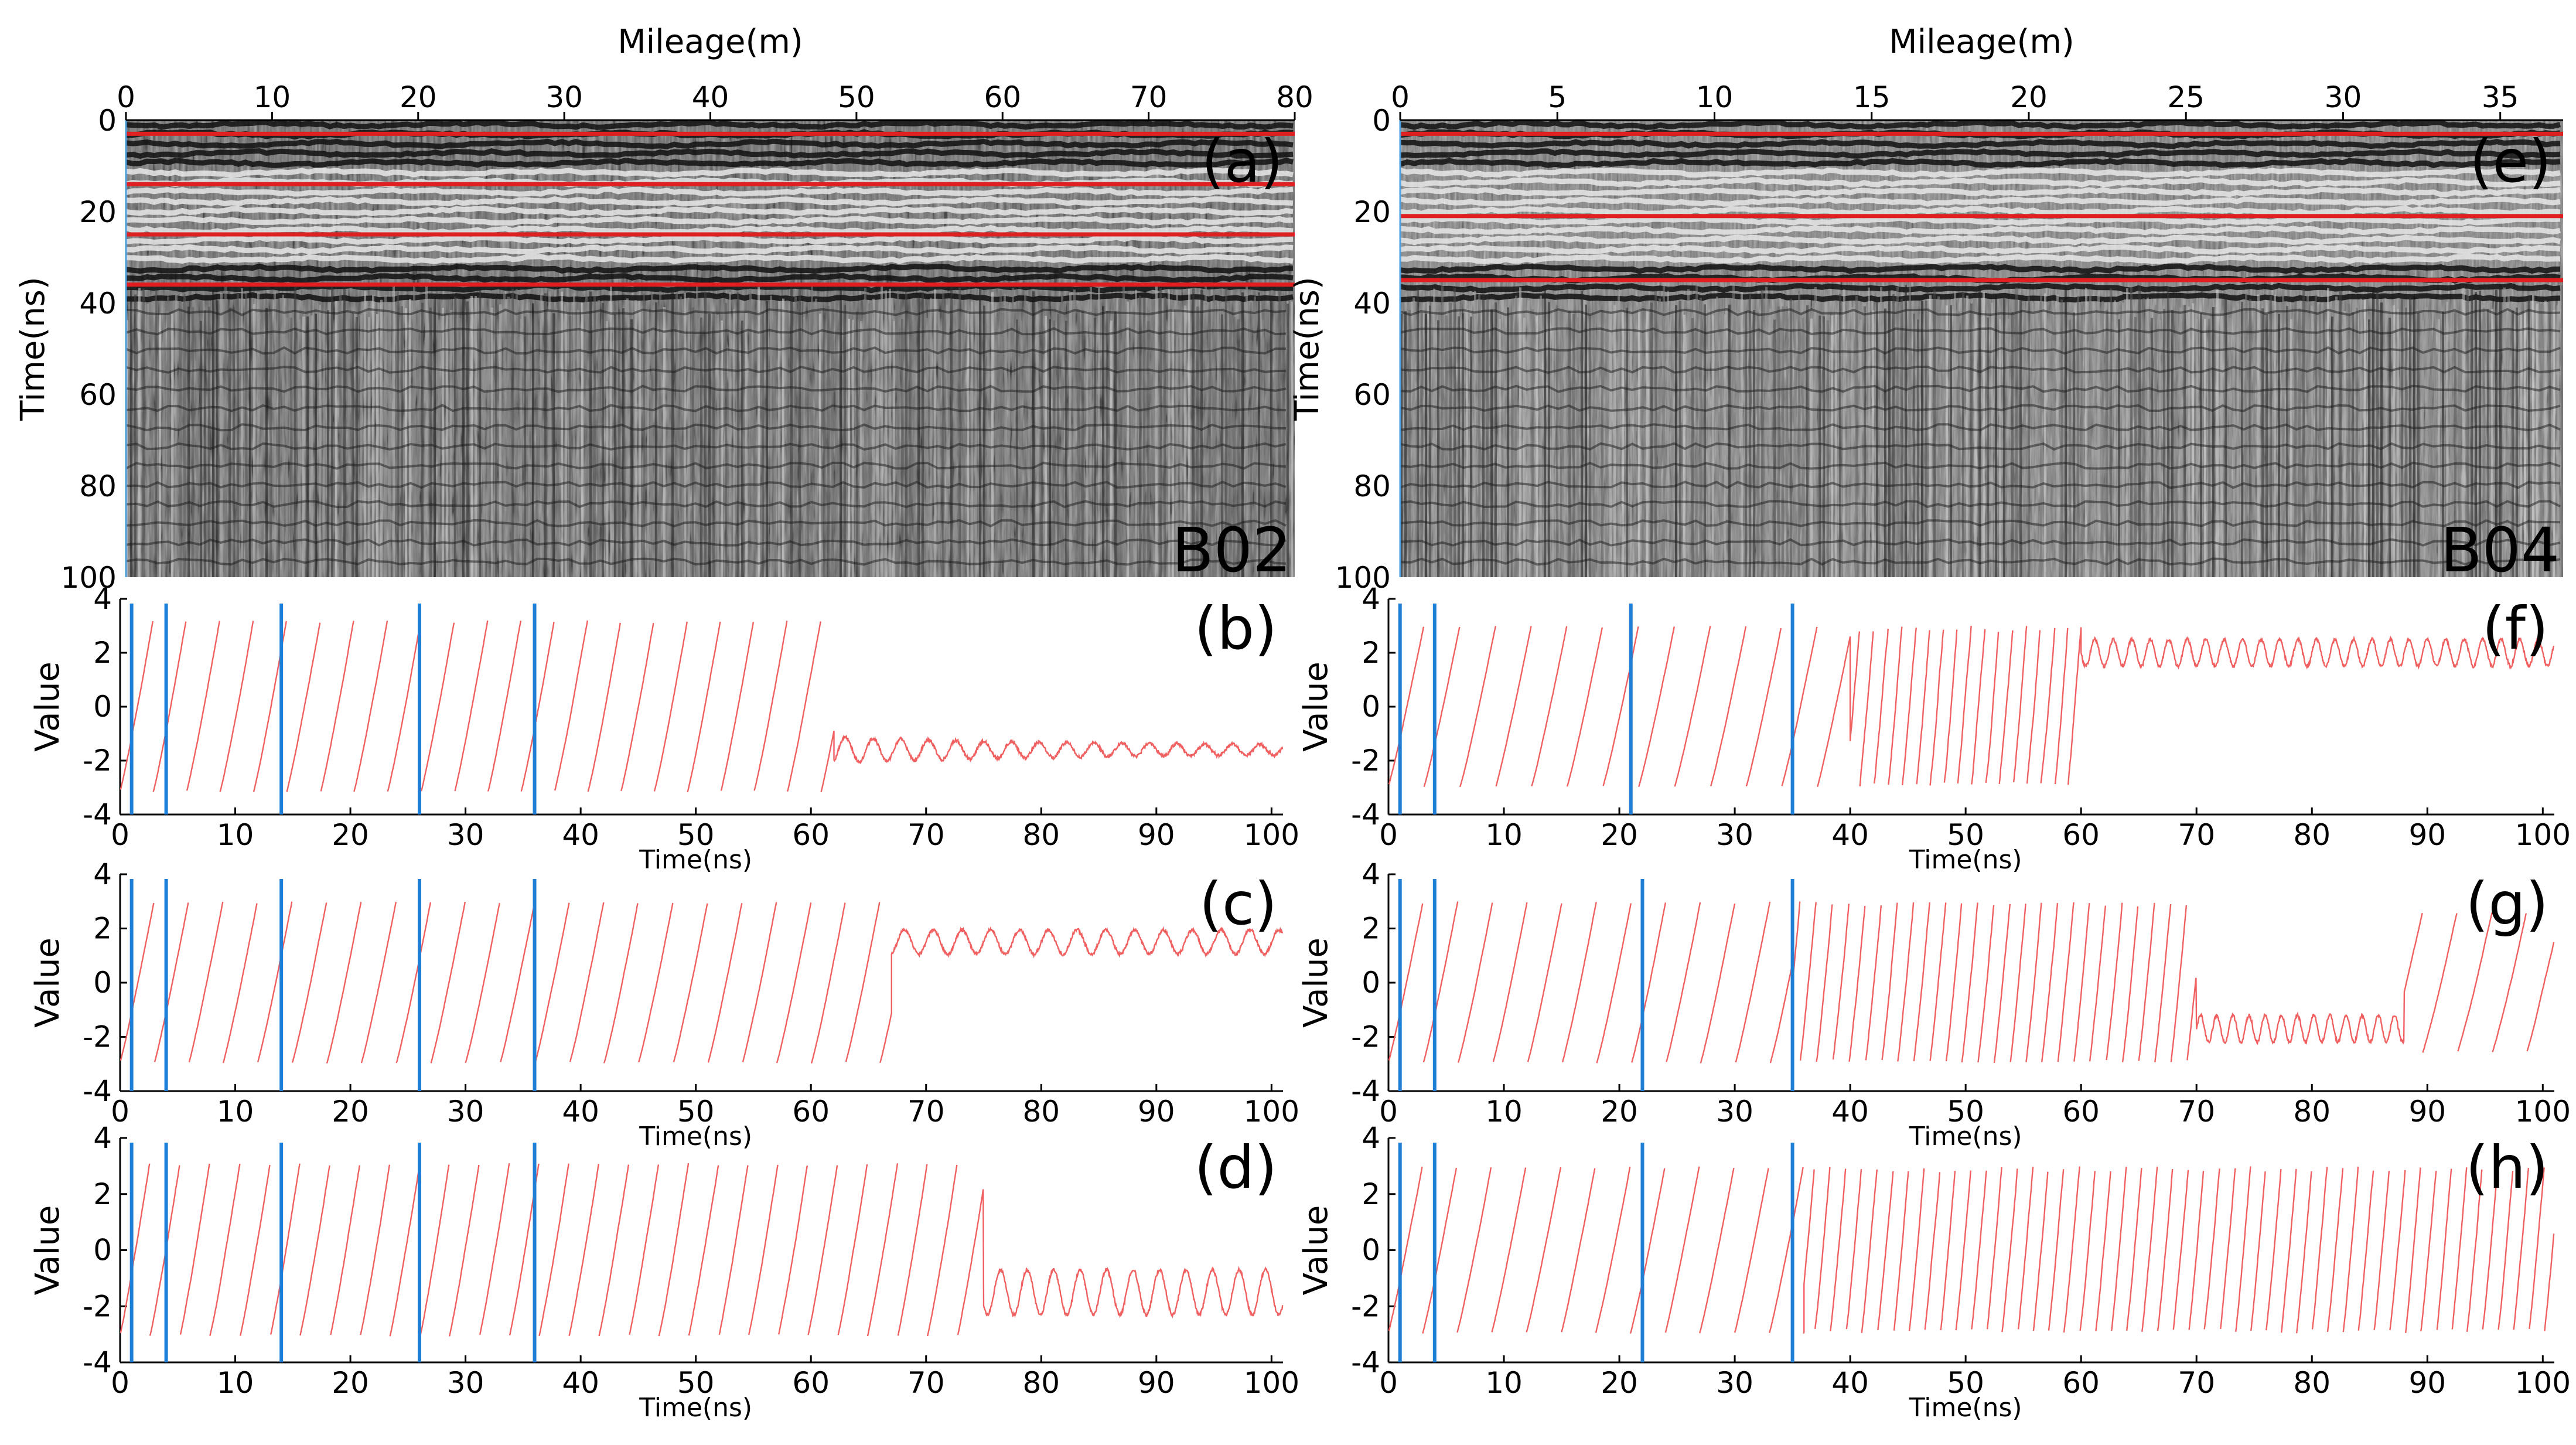  What do you see at coordinates (98, 304) in the screenshot?
I see `y-tick-label: 40` at bounding box center [98, 304].